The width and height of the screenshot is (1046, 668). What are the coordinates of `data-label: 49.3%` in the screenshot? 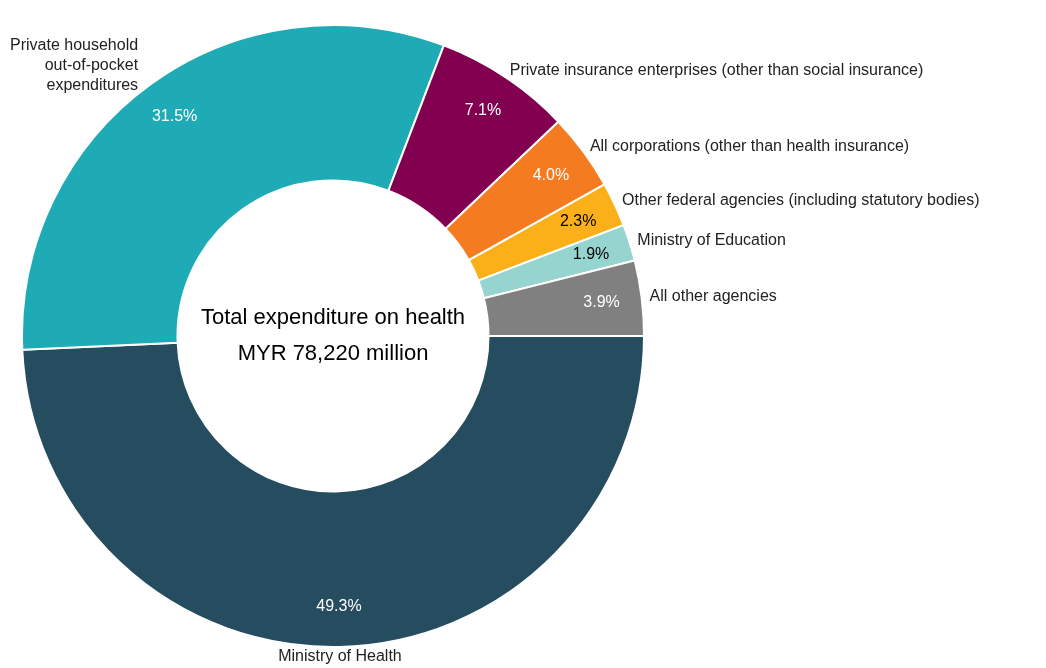 It's located at (339, 605).